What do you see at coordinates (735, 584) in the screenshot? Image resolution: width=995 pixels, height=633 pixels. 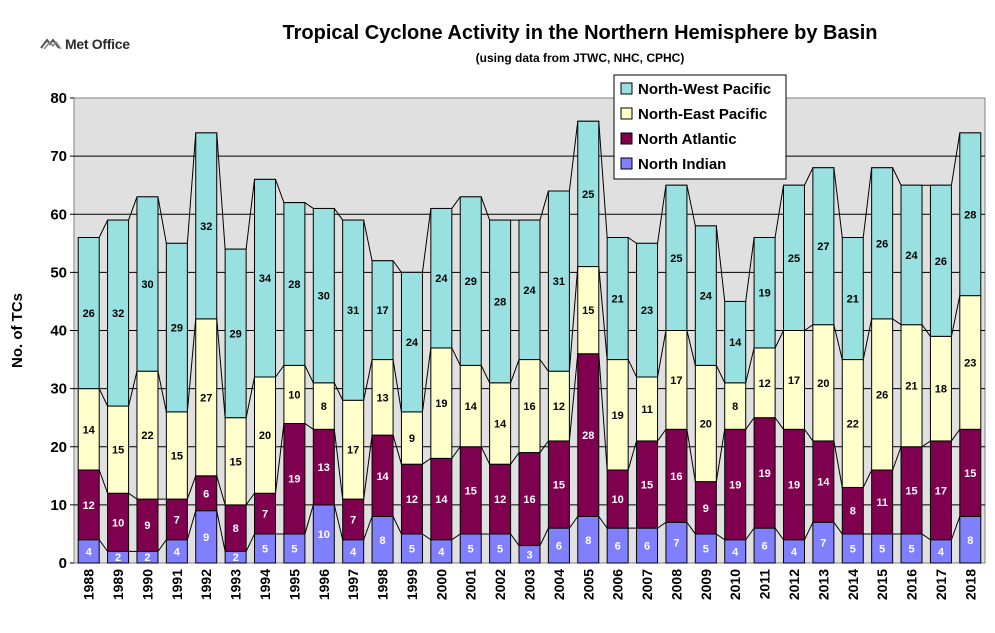 I see `x-tick-label: 2010` at bounding box center [735, 584].